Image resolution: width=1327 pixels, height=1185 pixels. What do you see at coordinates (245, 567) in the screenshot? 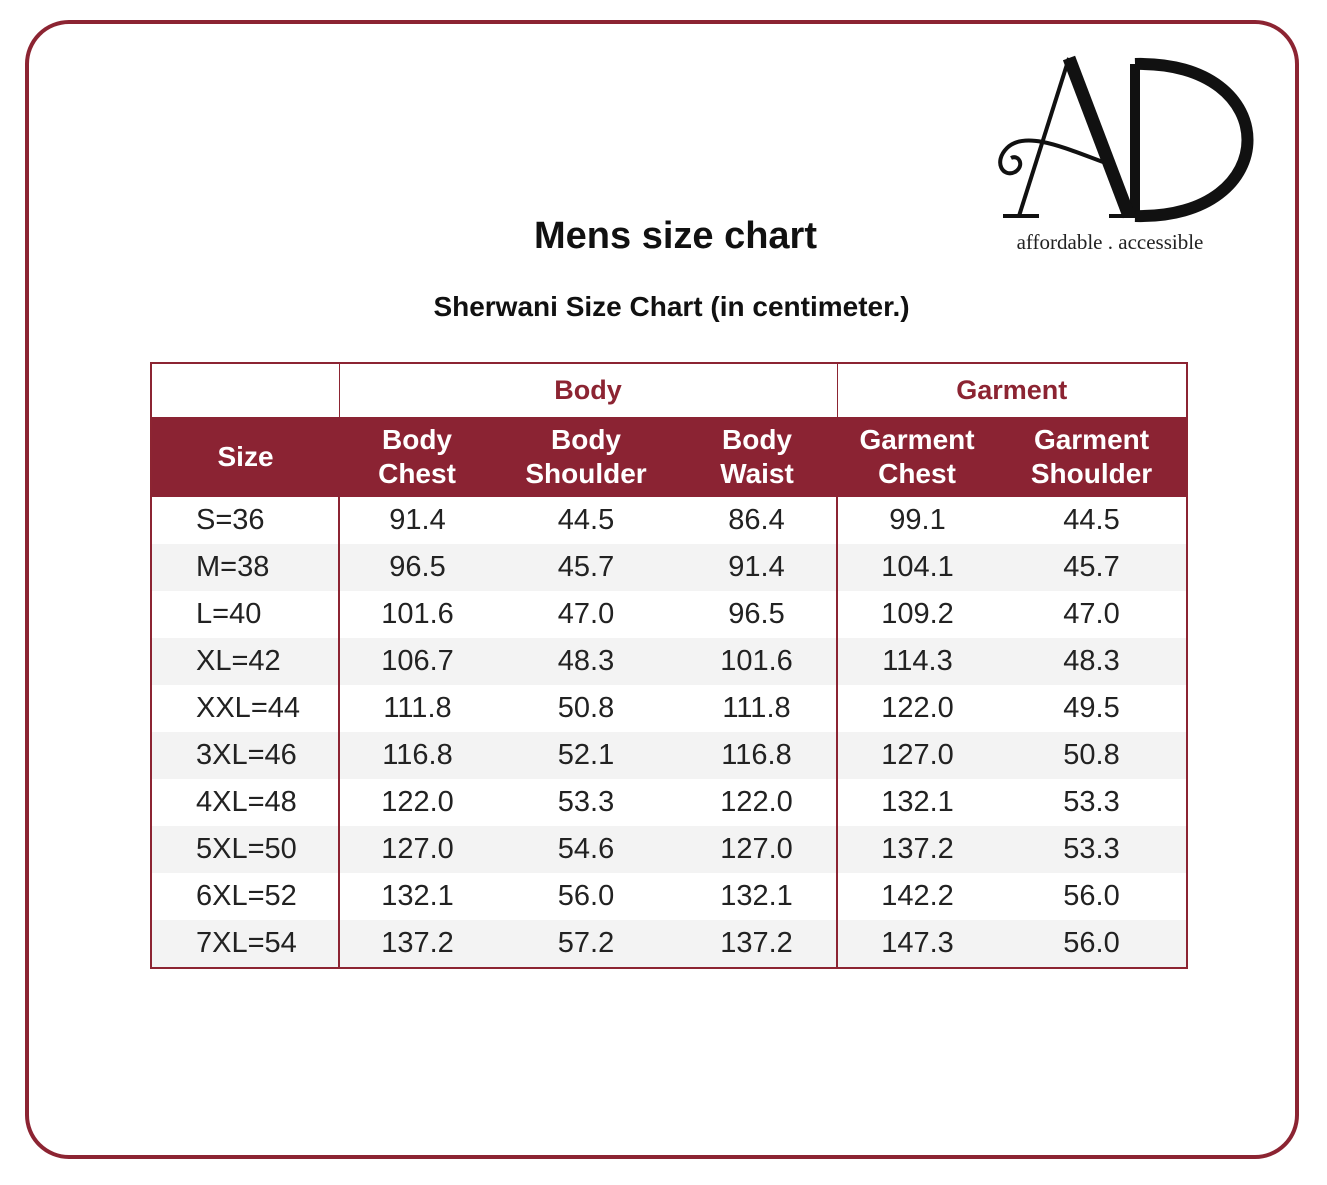
I see `size-cell: M=38` at bounding box center [245, 567].